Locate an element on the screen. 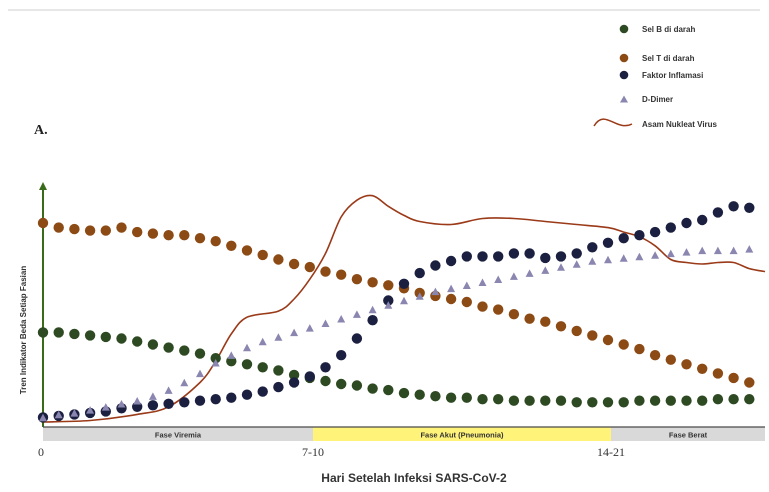 The width and height of the screenshot is (769, 492). legend-marker-asam-nukleat-virus is located at coordinates (613, 122).